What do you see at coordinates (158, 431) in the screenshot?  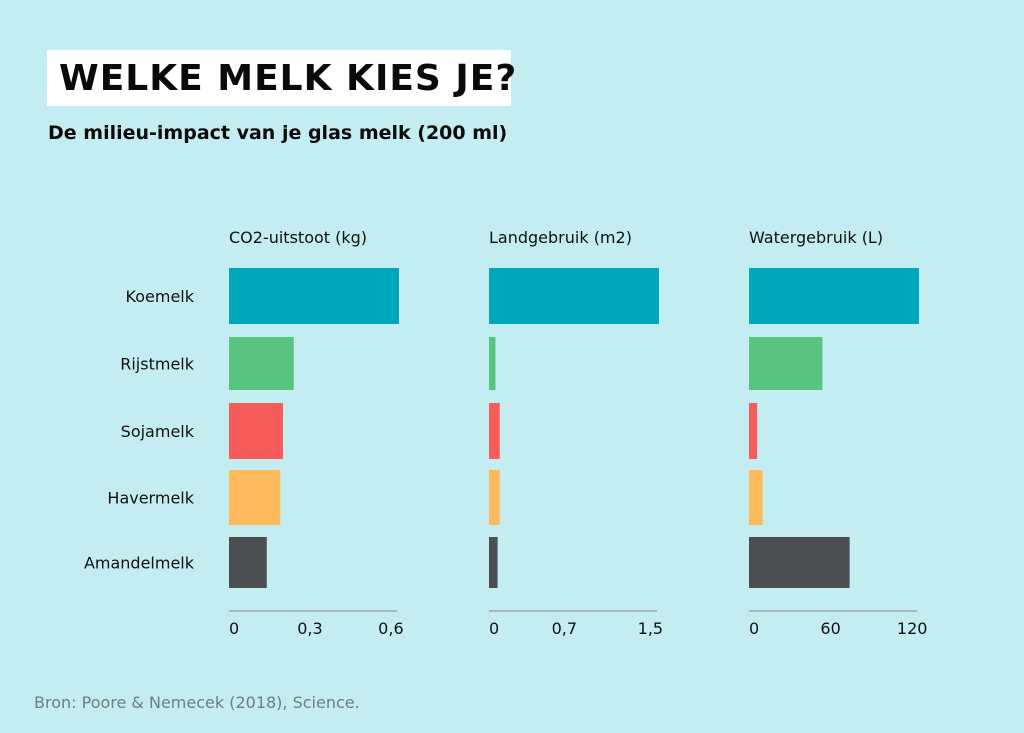 I see `category-label: Sojamelk` at bounding box center [158, 431].